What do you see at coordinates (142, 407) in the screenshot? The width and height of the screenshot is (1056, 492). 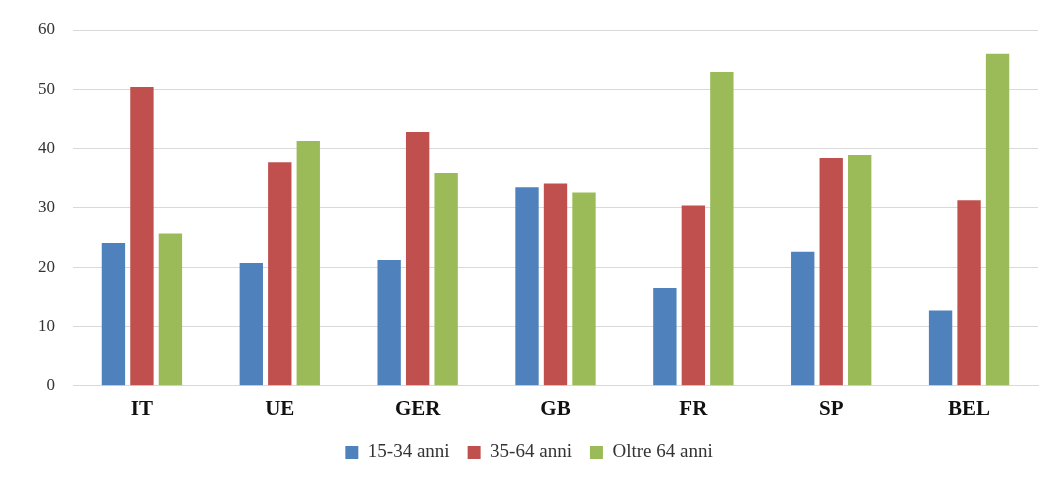 I see `x-tick-label: IT` at bounding box center [142, 407].